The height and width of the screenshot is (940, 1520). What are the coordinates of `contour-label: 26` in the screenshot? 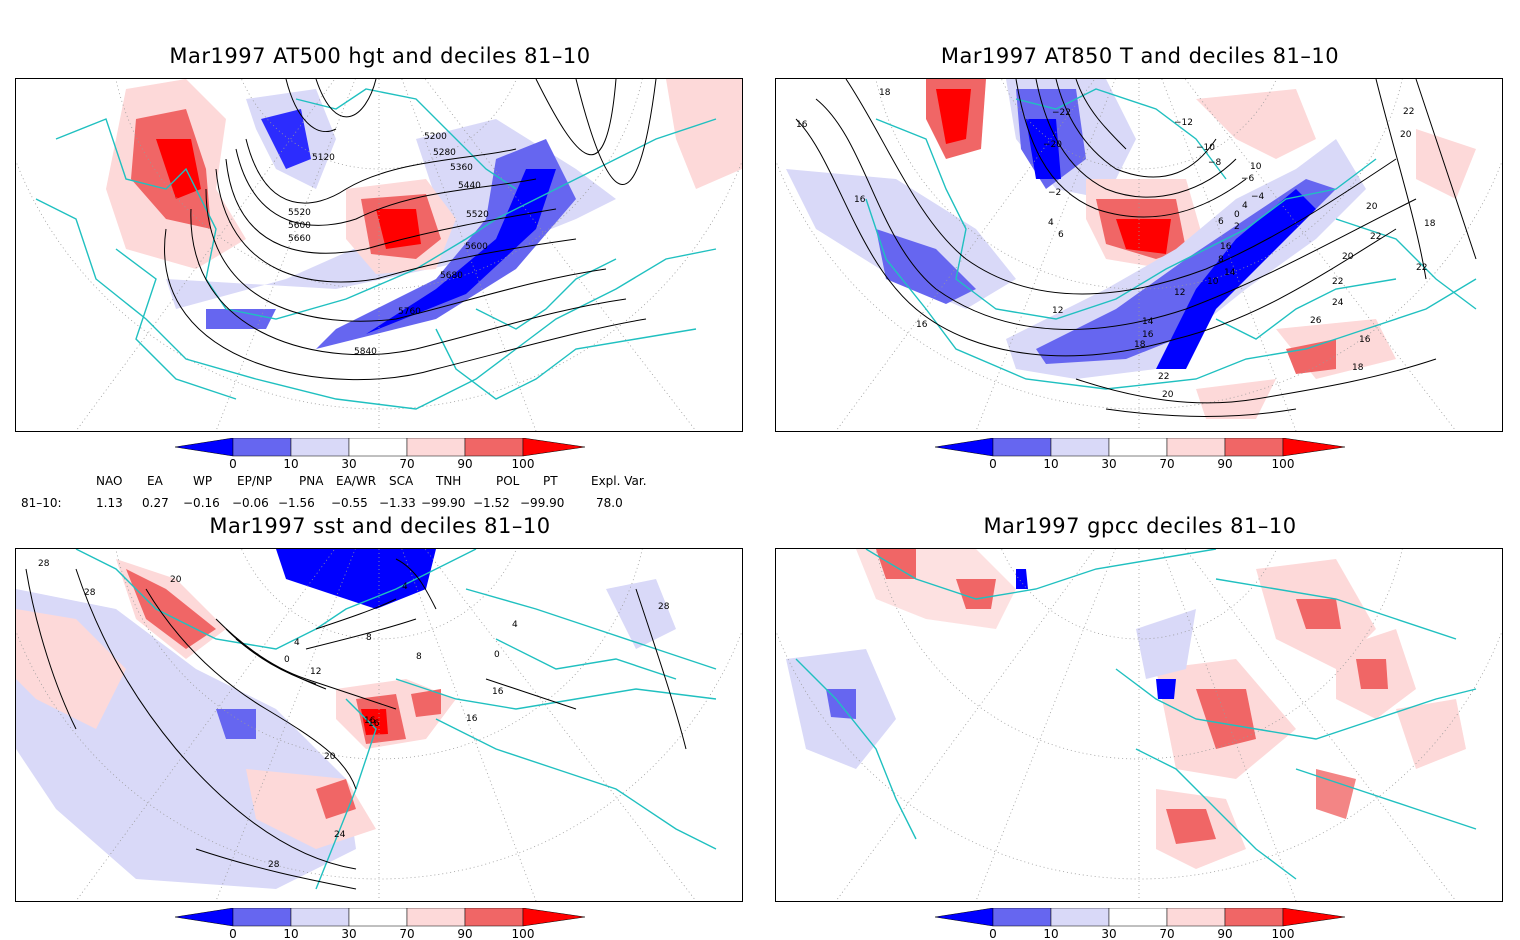 It's located at (1316, 321).